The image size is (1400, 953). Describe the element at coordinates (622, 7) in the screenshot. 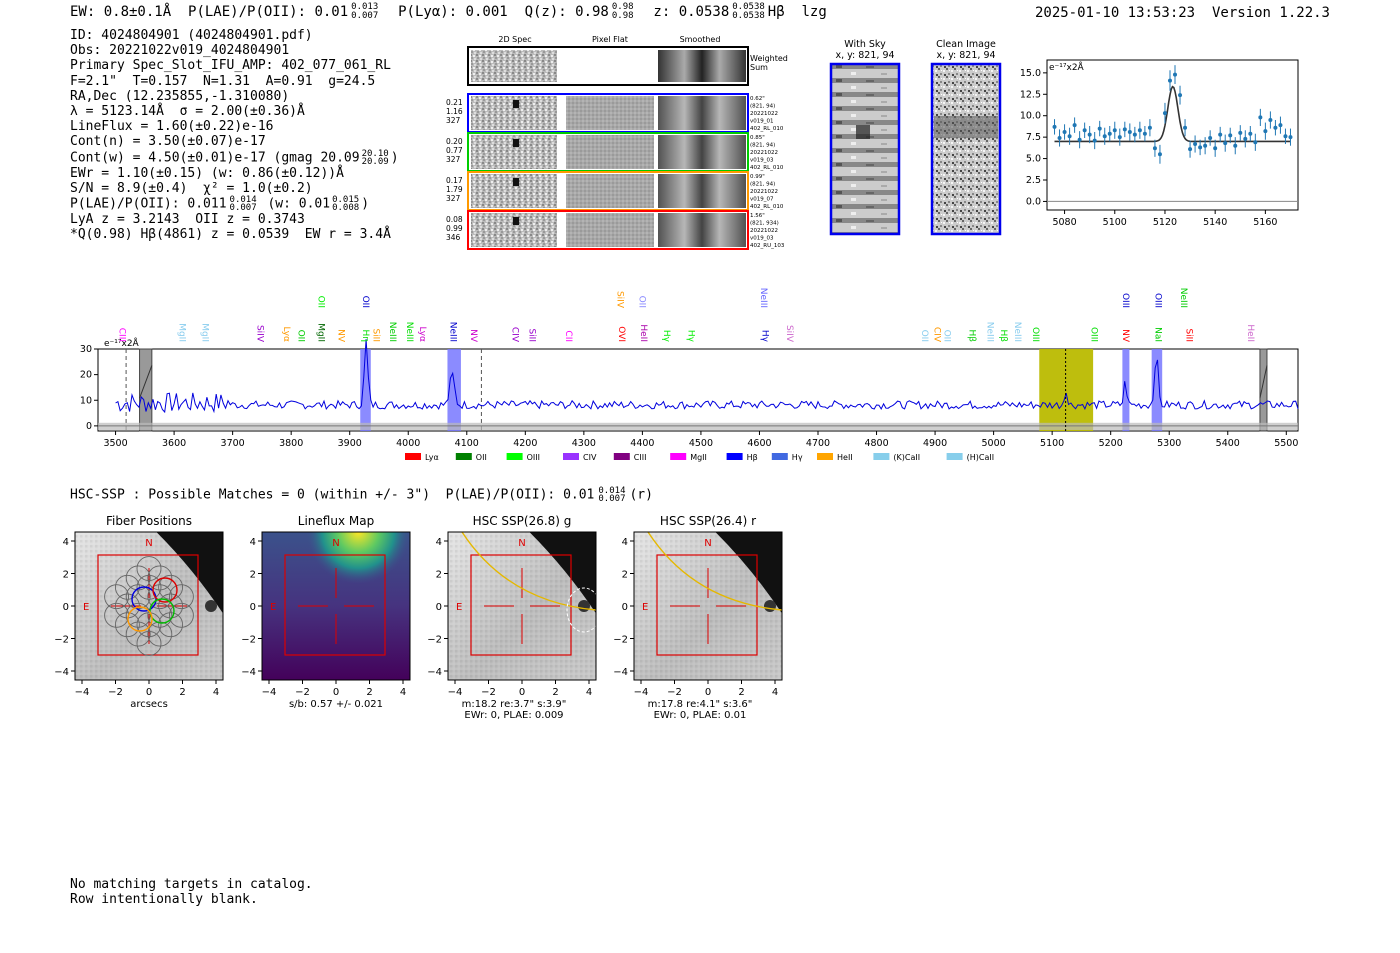

I see `header-qz-hi: 0.98` at that location.